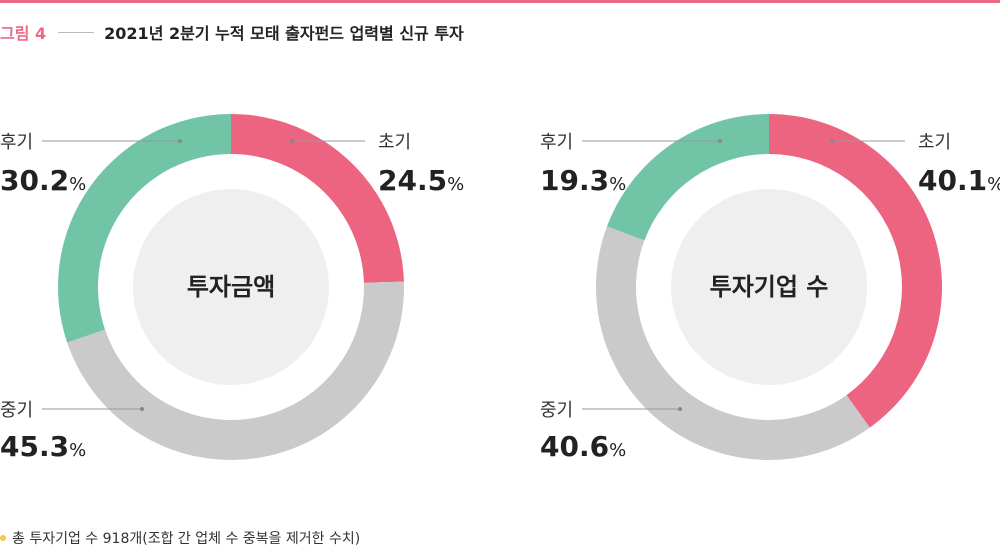  Describe the element at coordinates (377, 164) in the screenshot. I see `callout-early: 초기 24.5%` at that location.